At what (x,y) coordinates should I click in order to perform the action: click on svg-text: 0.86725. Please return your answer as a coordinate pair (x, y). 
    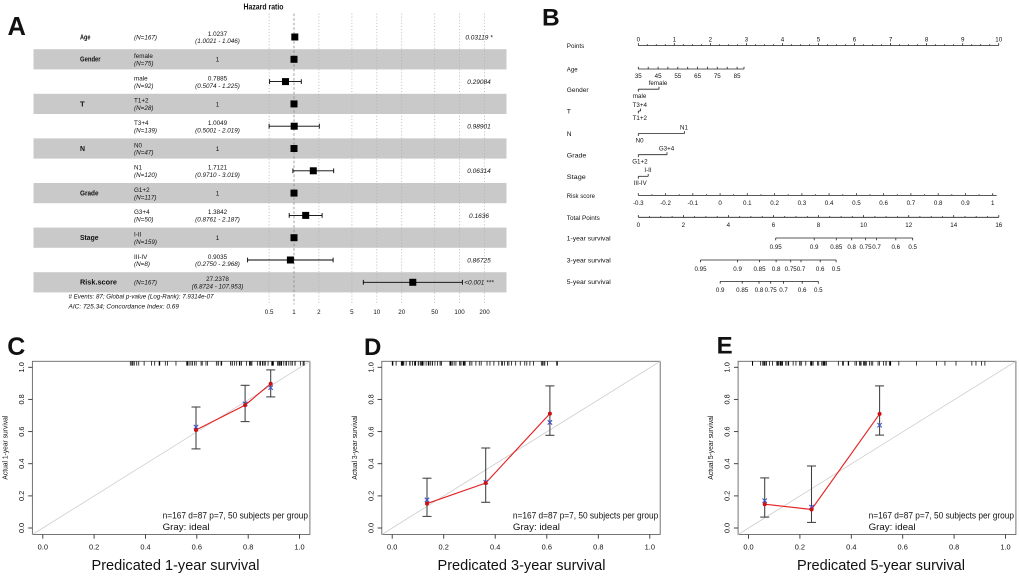
    Looking at the image, I should click on (479, 260).